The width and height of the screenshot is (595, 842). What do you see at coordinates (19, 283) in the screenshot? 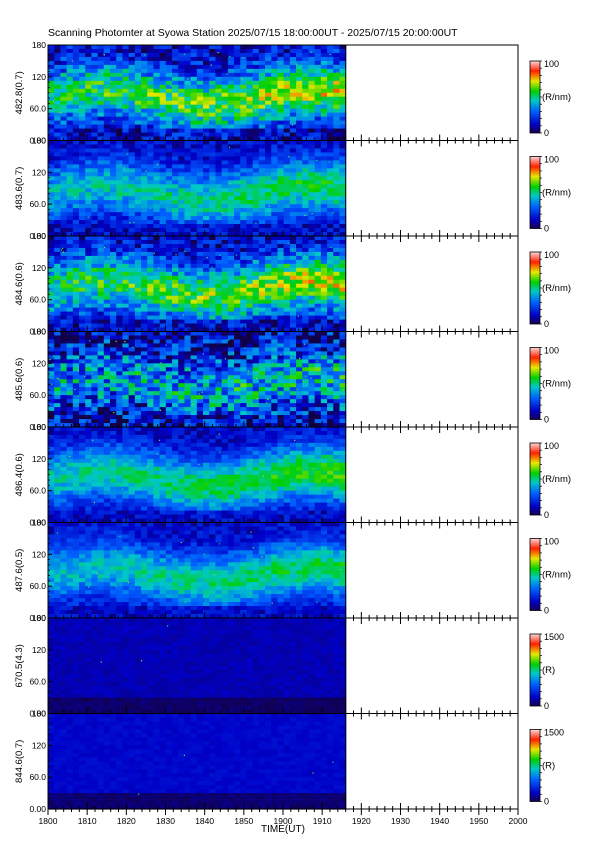
I see `y-axis-label: 484.6(0.6)` at bounding box center [19, 283].